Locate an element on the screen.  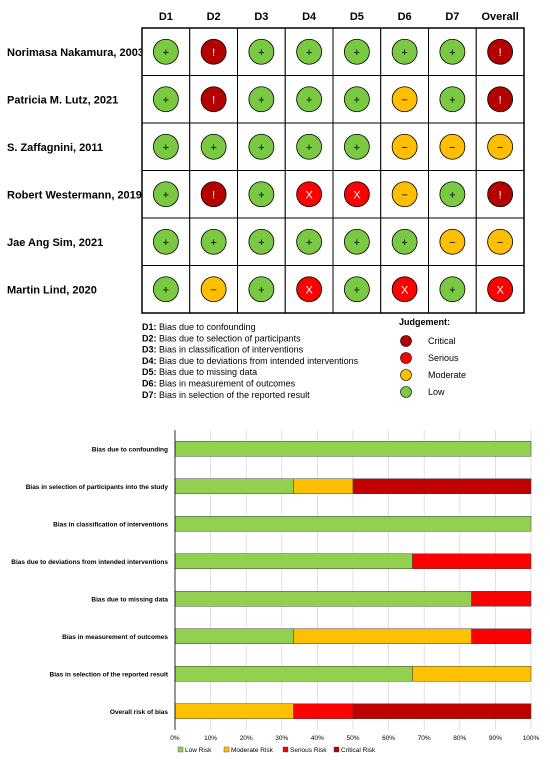
domain-key-item: D6: Bias in measurement of outcomes is located at coordinates (219, 384).